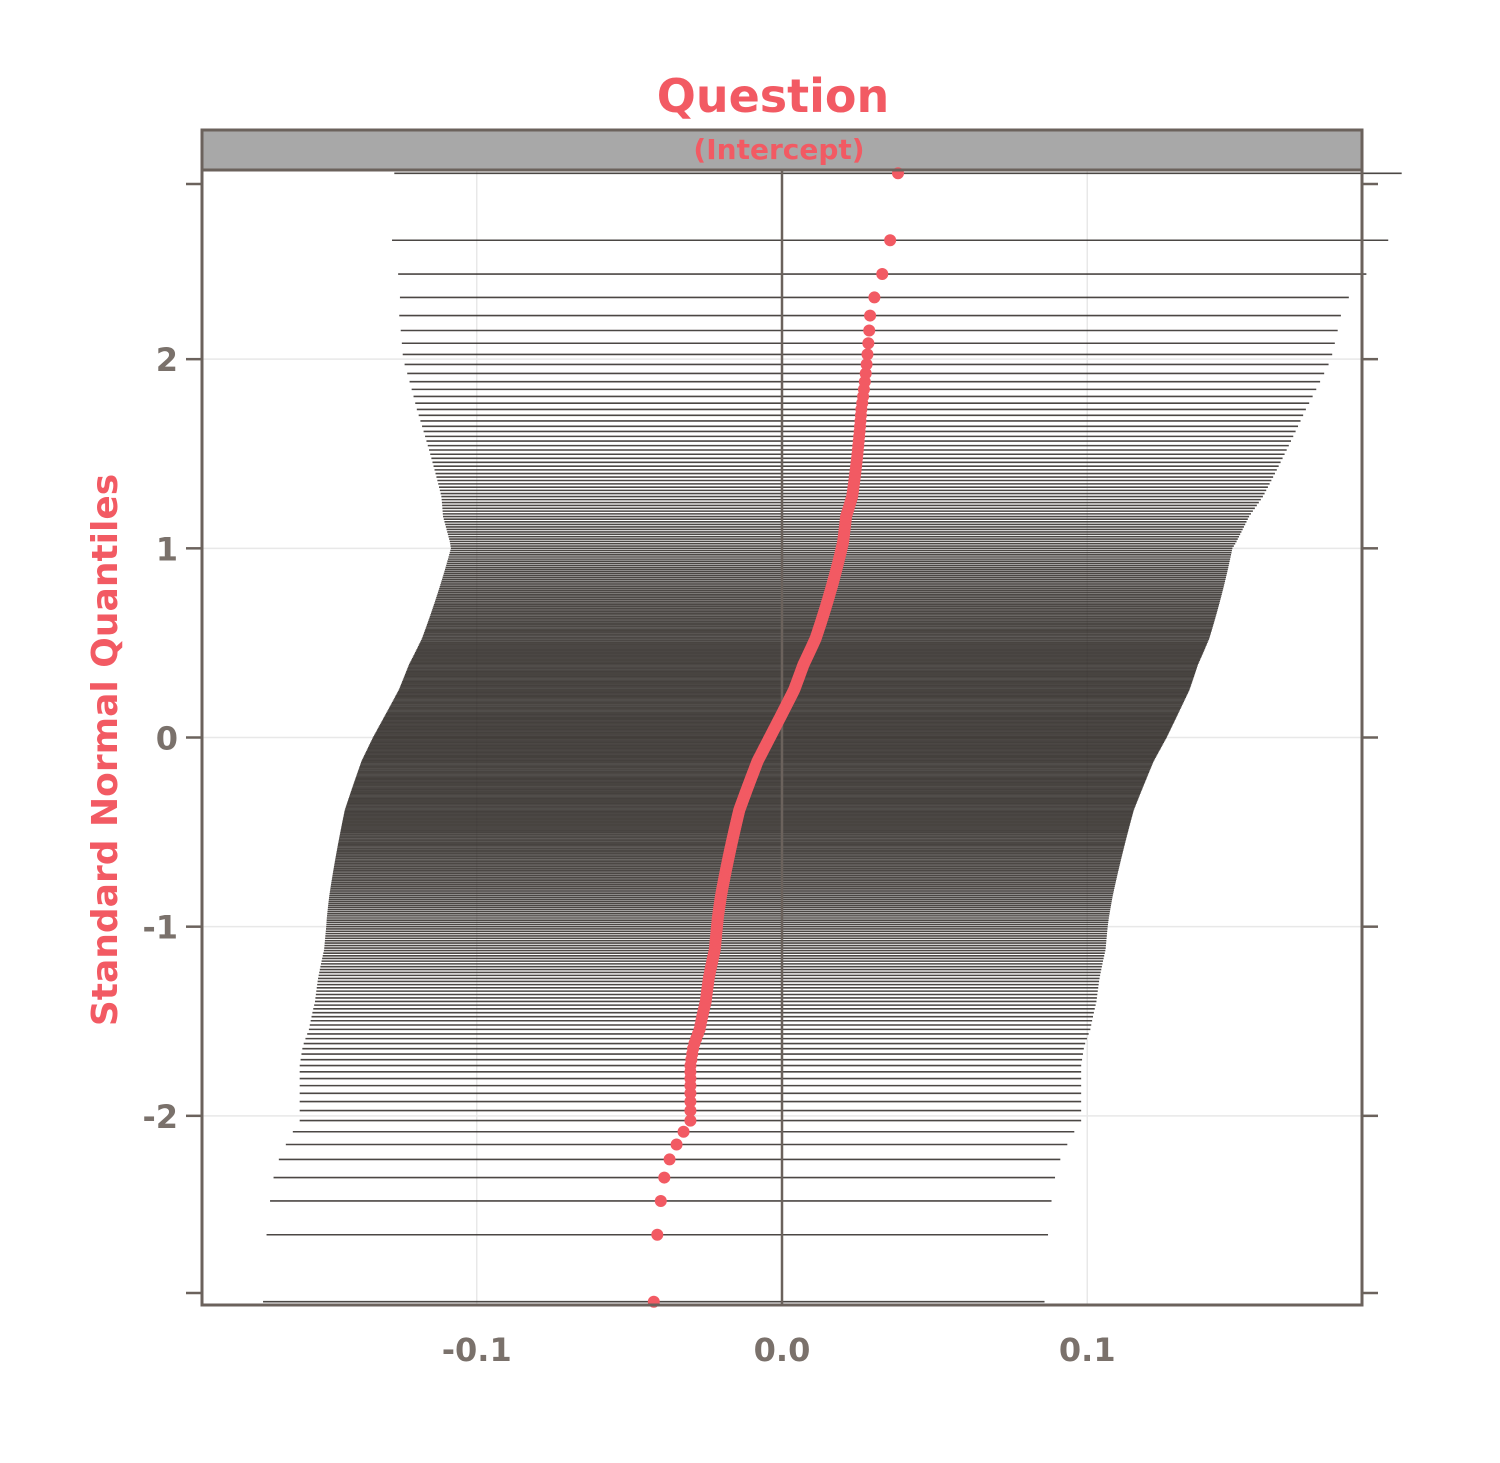 This screenshot has height=1463, width=1500. Describe the element at coordinates (1087, 1350) in the screenshot. I see `x-tick-label: 0.1` at that location.